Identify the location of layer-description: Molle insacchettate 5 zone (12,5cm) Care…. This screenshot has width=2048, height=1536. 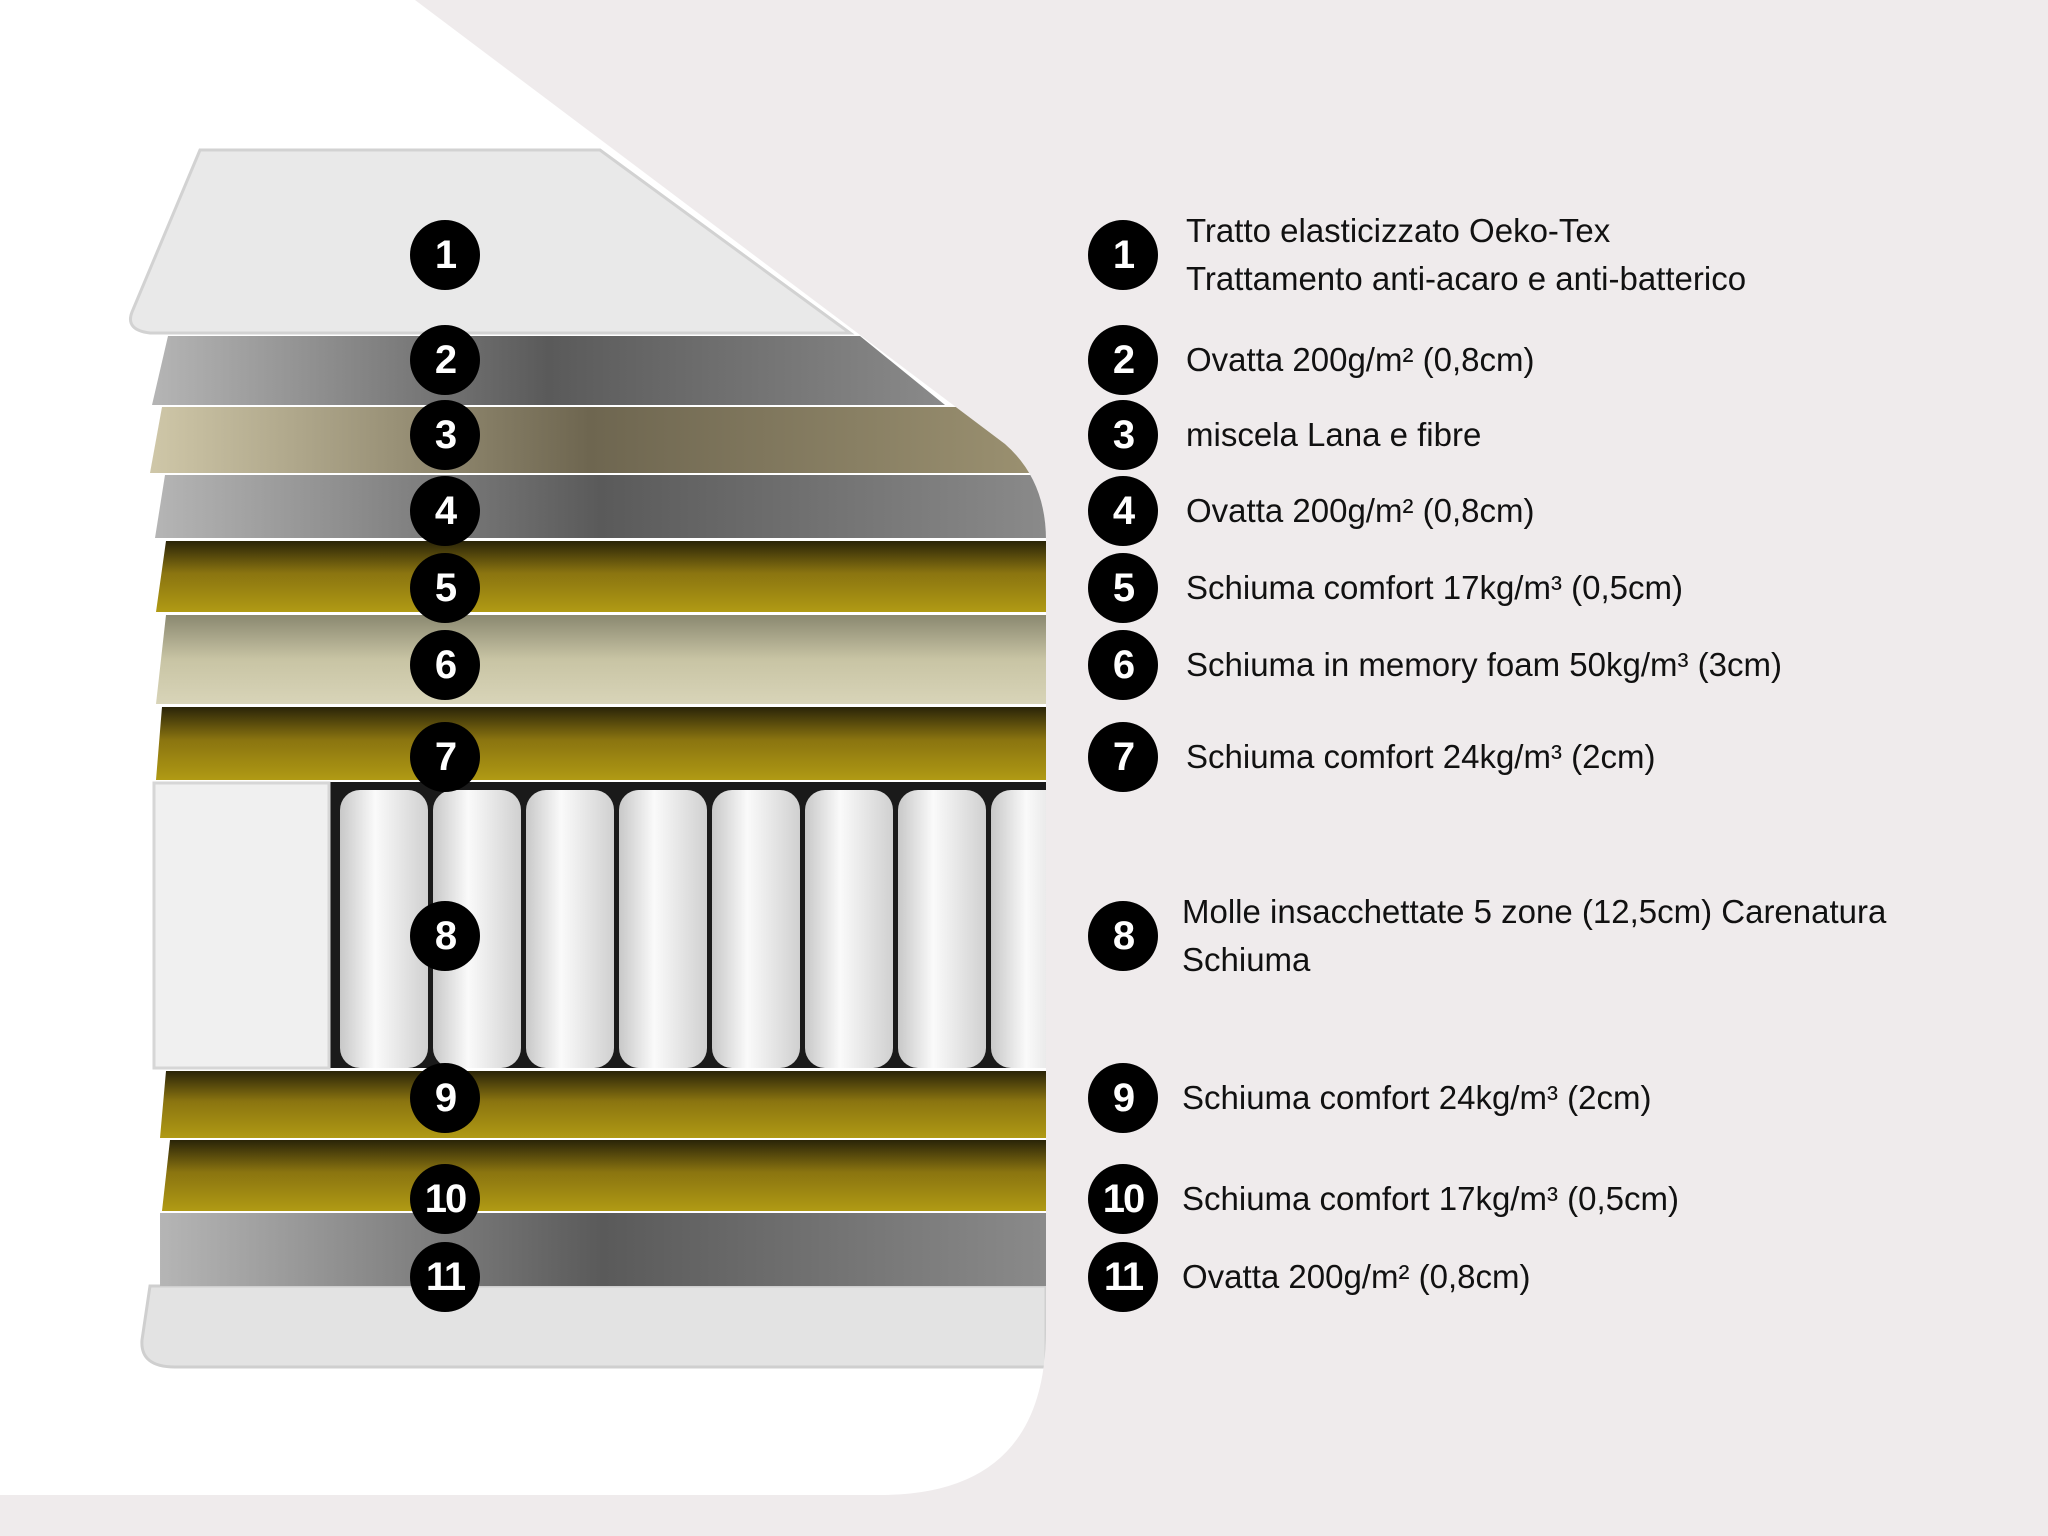
(1534, 911).